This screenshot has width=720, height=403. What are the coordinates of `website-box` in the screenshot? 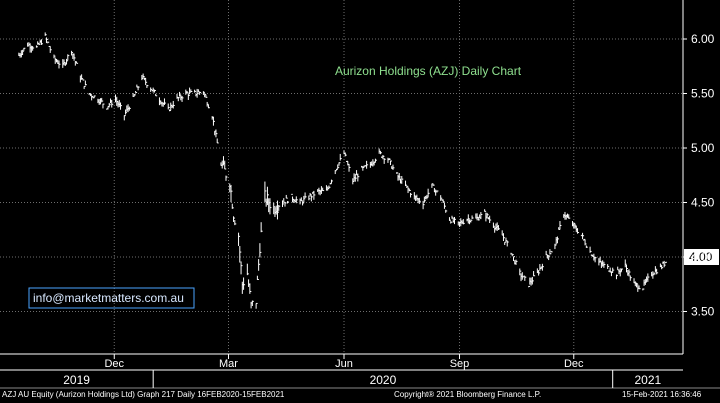 It's located at (111, 298).